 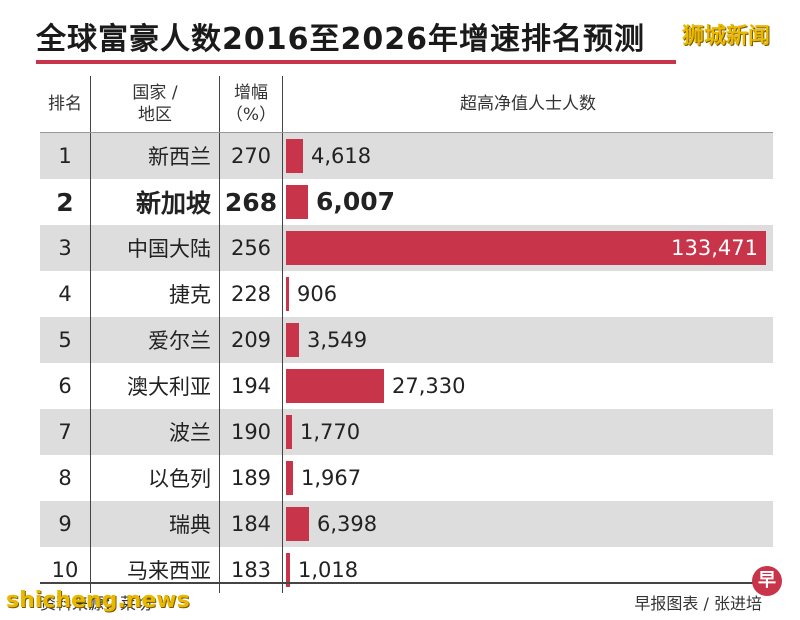 What do you see at coordinates (726, 36) in the screenshot?
I see `watermark-top: 狮城新闻` at bounding box center [726, 36].